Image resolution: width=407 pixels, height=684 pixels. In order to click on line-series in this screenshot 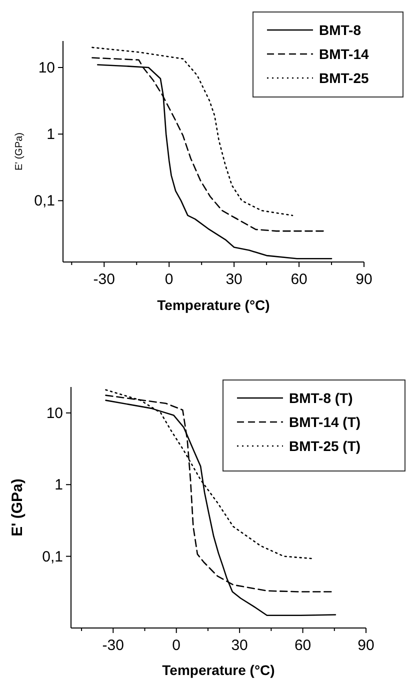, I will do `click(193, 131)`.